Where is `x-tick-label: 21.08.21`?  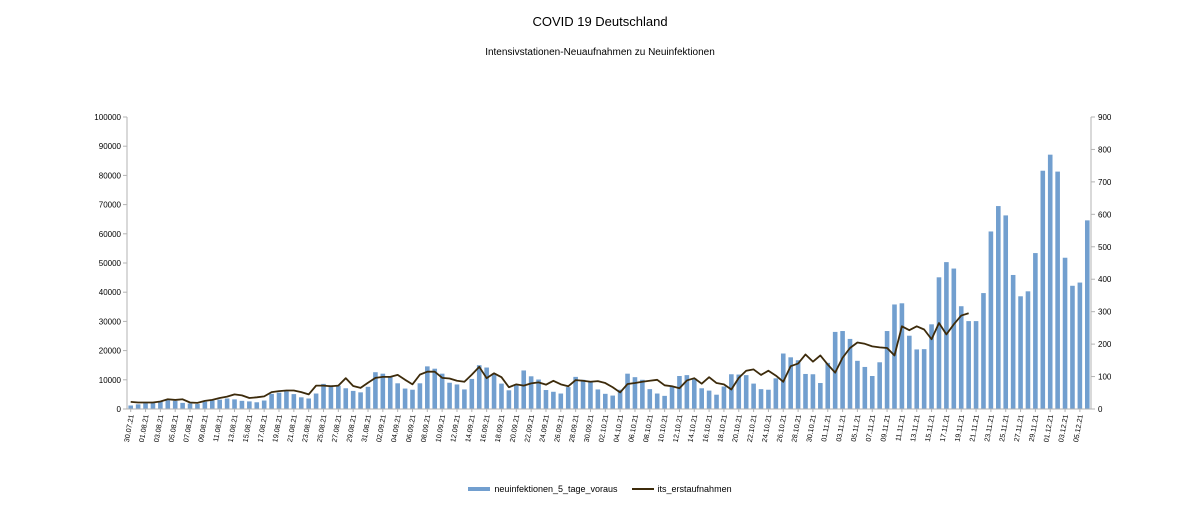 x-tick-label: 21.08.21 is located at coordinates (292, 428).